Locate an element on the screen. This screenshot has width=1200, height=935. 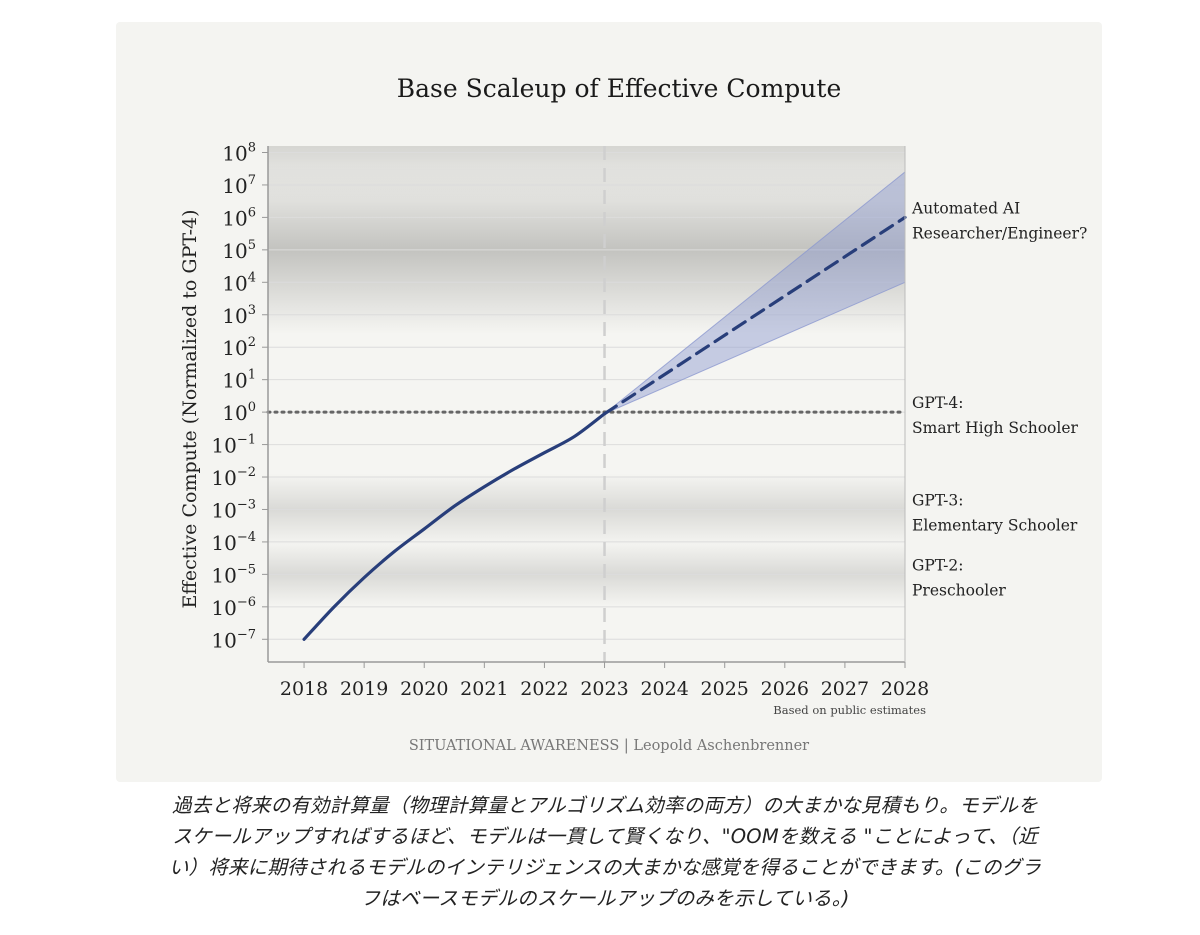
y-tick-label: 10⁵ is located at coordinates (239, 250).